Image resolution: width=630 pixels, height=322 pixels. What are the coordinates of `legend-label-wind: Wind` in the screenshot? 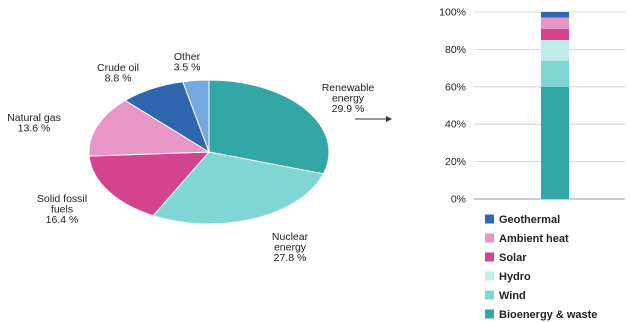 It's located at (512, 296).